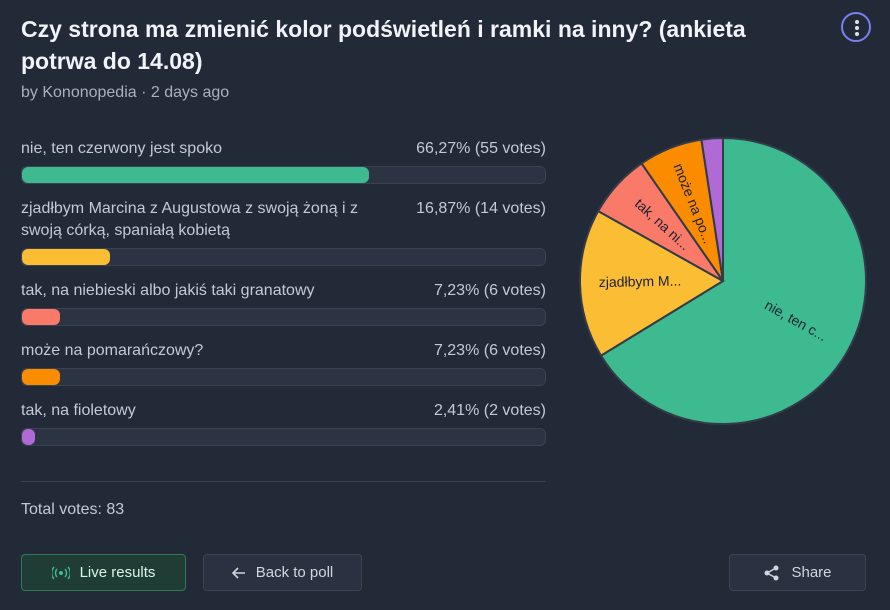  What do you see at coordinates (294, 572) in the screenshot?
I see `button-label: Back to poll` at bounding box center [294, 572].